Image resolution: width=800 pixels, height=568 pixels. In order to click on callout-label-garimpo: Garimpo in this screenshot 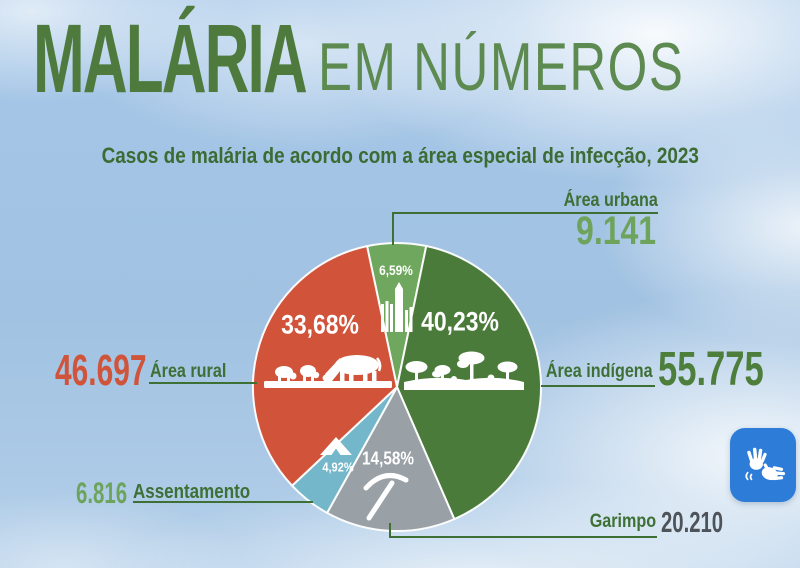, I will do `click(622, 521)`.